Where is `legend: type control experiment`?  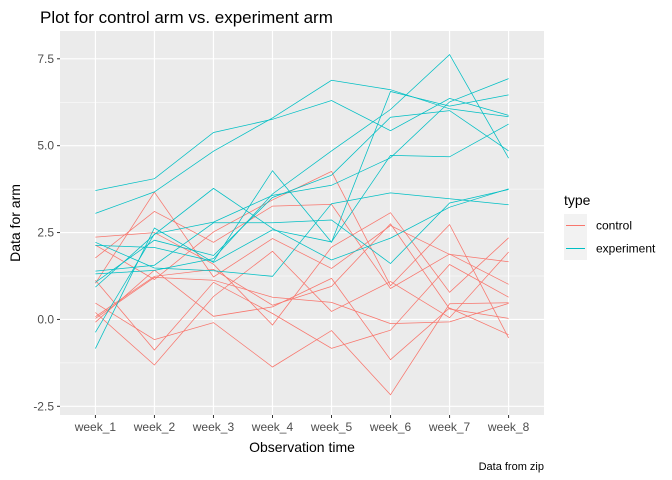 legend: type control experiment is located at coordinates (610, 226).